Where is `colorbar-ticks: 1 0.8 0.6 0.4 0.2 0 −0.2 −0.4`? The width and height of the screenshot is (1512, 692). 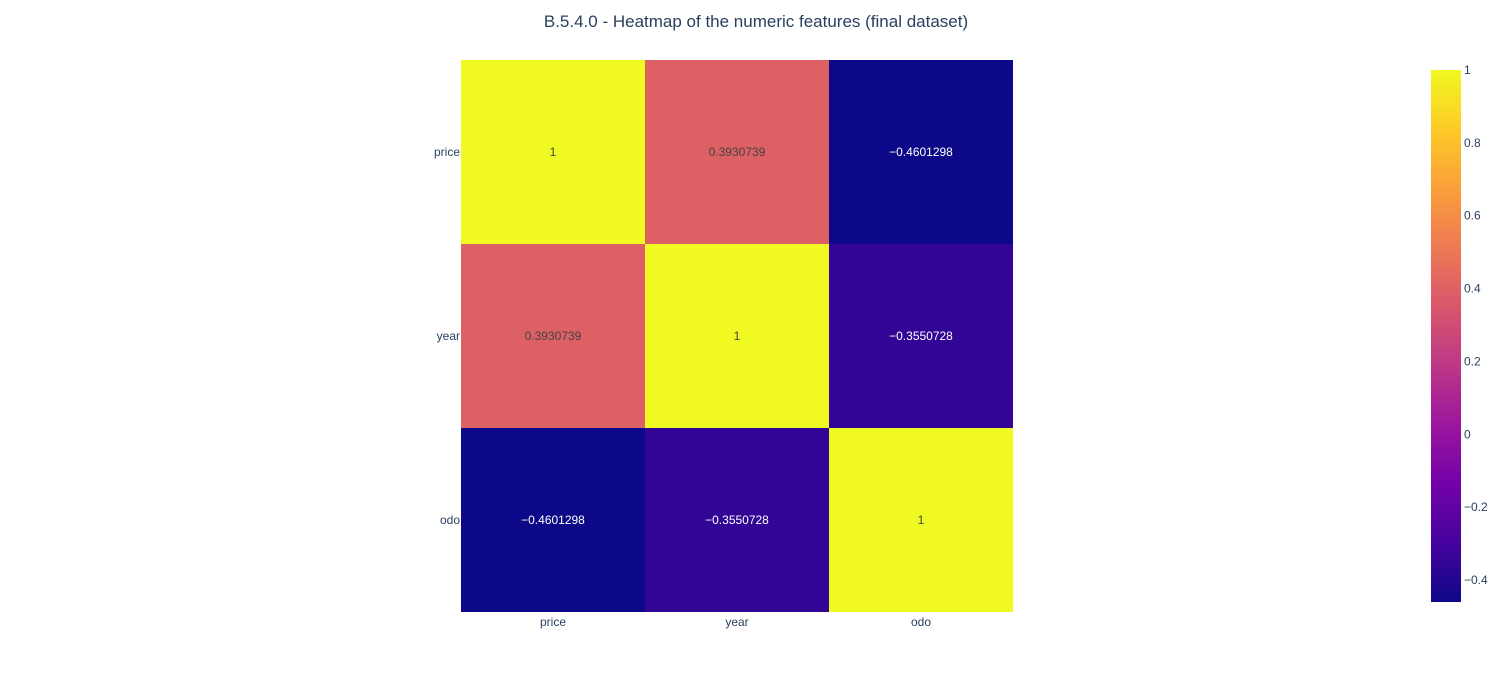
colorbar-ticks: 1 0.8 0.6 0.4 0.2 0 −0.2 −0.4 is located at coordinates (1476, 325).